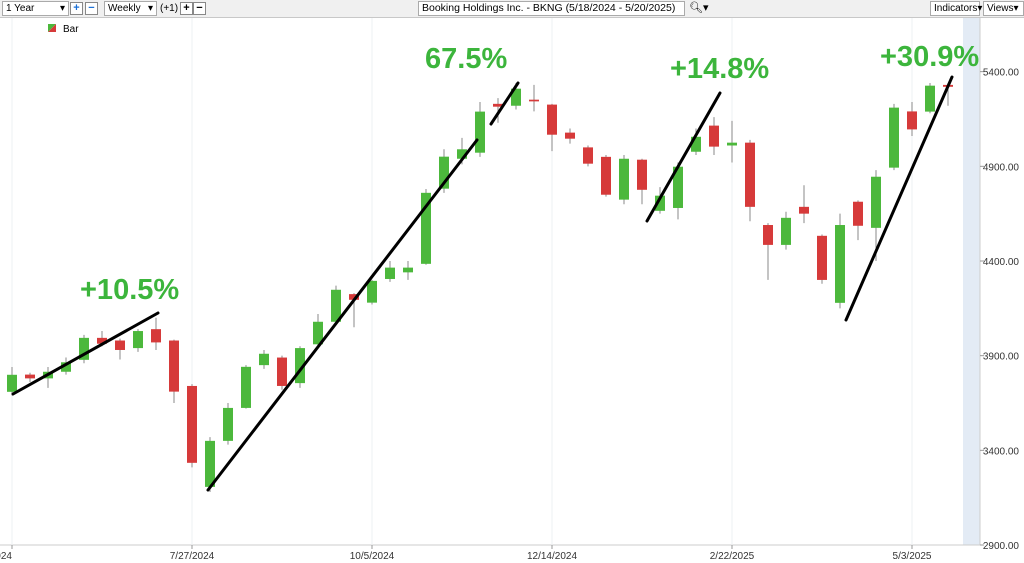 The width and height of the screenshot is (1024, 563). Describe the element at coordinates (129, 290) in the screenshot. I see `annotation: +10.5%` at that location.